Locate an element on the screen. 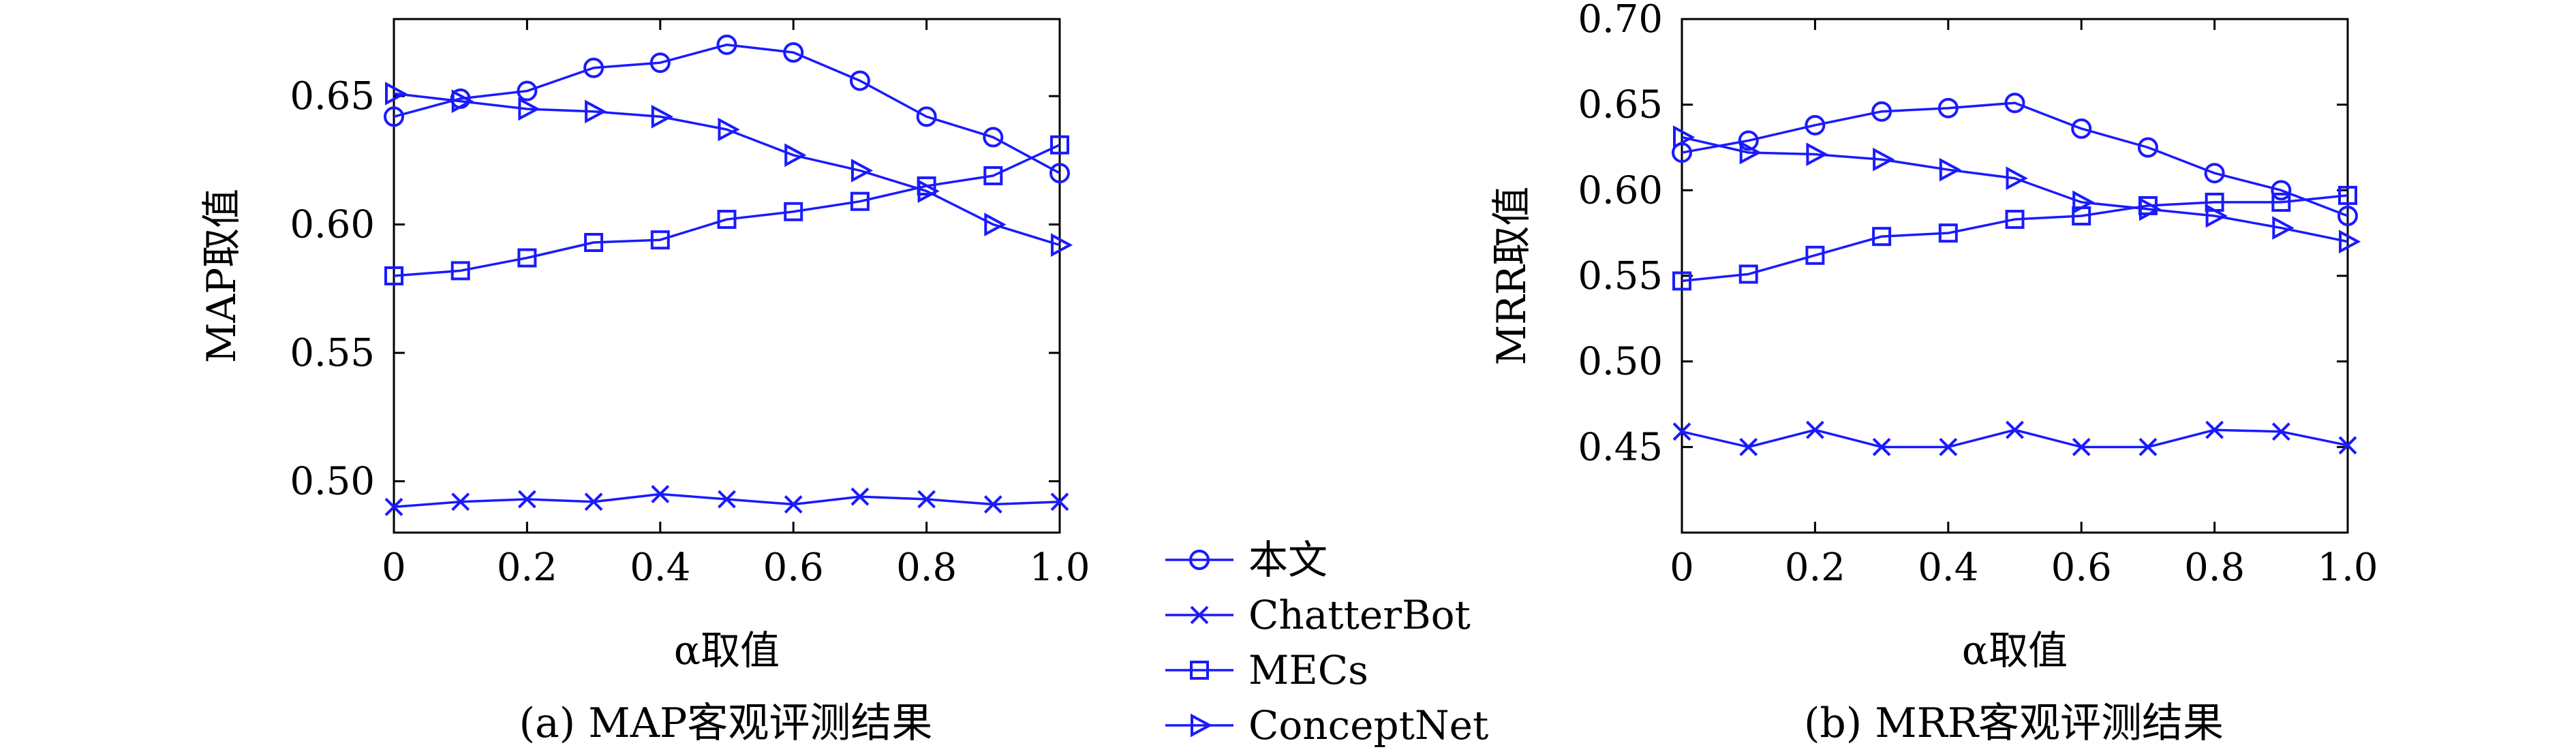  mrr-y-tick-label: 0.45 is located at coordinates (1621, 447).